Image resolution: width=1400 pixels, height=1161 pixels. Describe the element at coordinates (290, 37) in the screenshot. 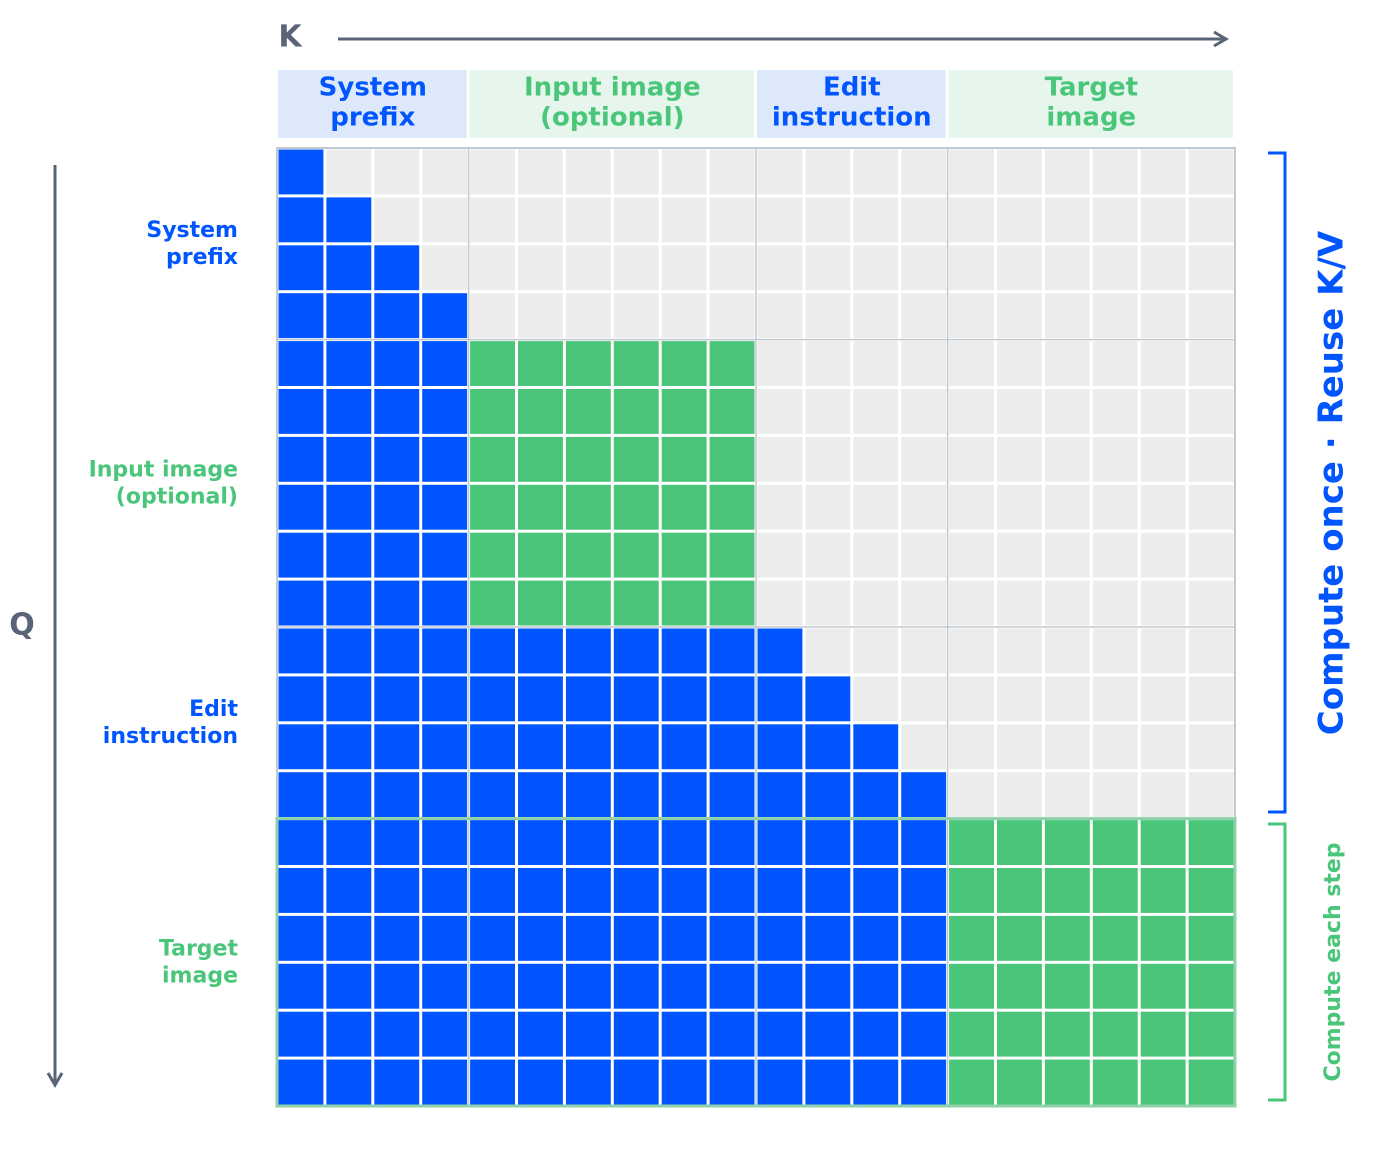

I see `k-label: K` at that location.